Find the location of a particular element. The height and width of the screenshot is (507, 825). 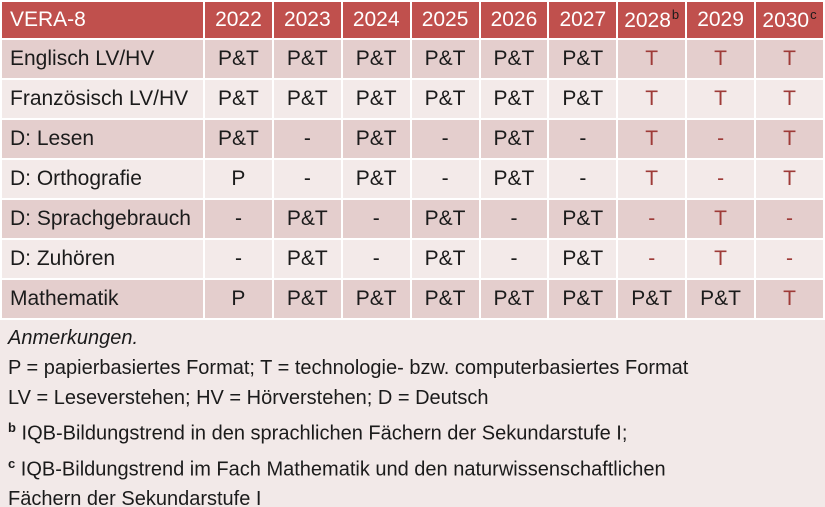

table-row: D: Orthografie P - P&T - P&T - T - T is located at coordinates (412, 179).